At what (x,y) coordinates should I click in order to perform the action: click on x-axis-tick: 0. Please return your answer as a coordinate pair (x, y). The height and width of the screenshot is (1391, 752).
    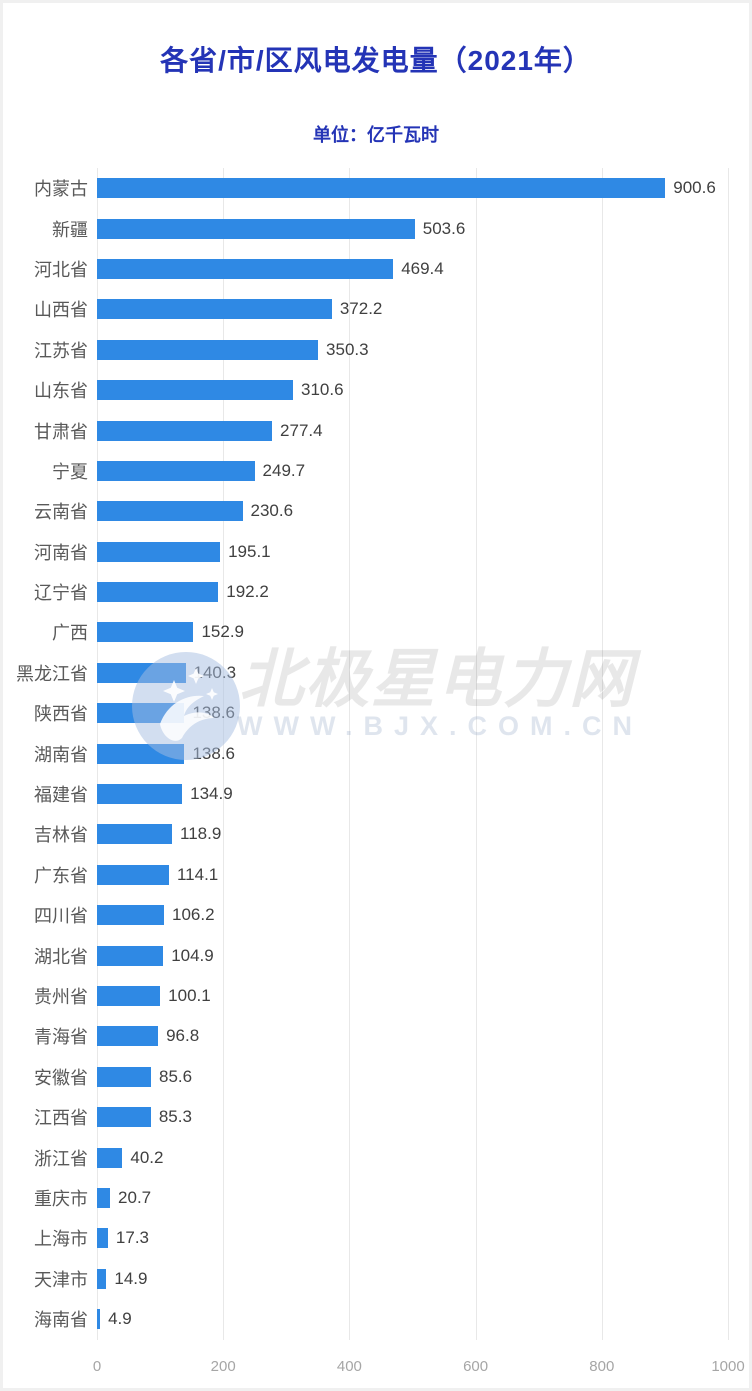
    Looking at the image, I should click on (97, 1366).